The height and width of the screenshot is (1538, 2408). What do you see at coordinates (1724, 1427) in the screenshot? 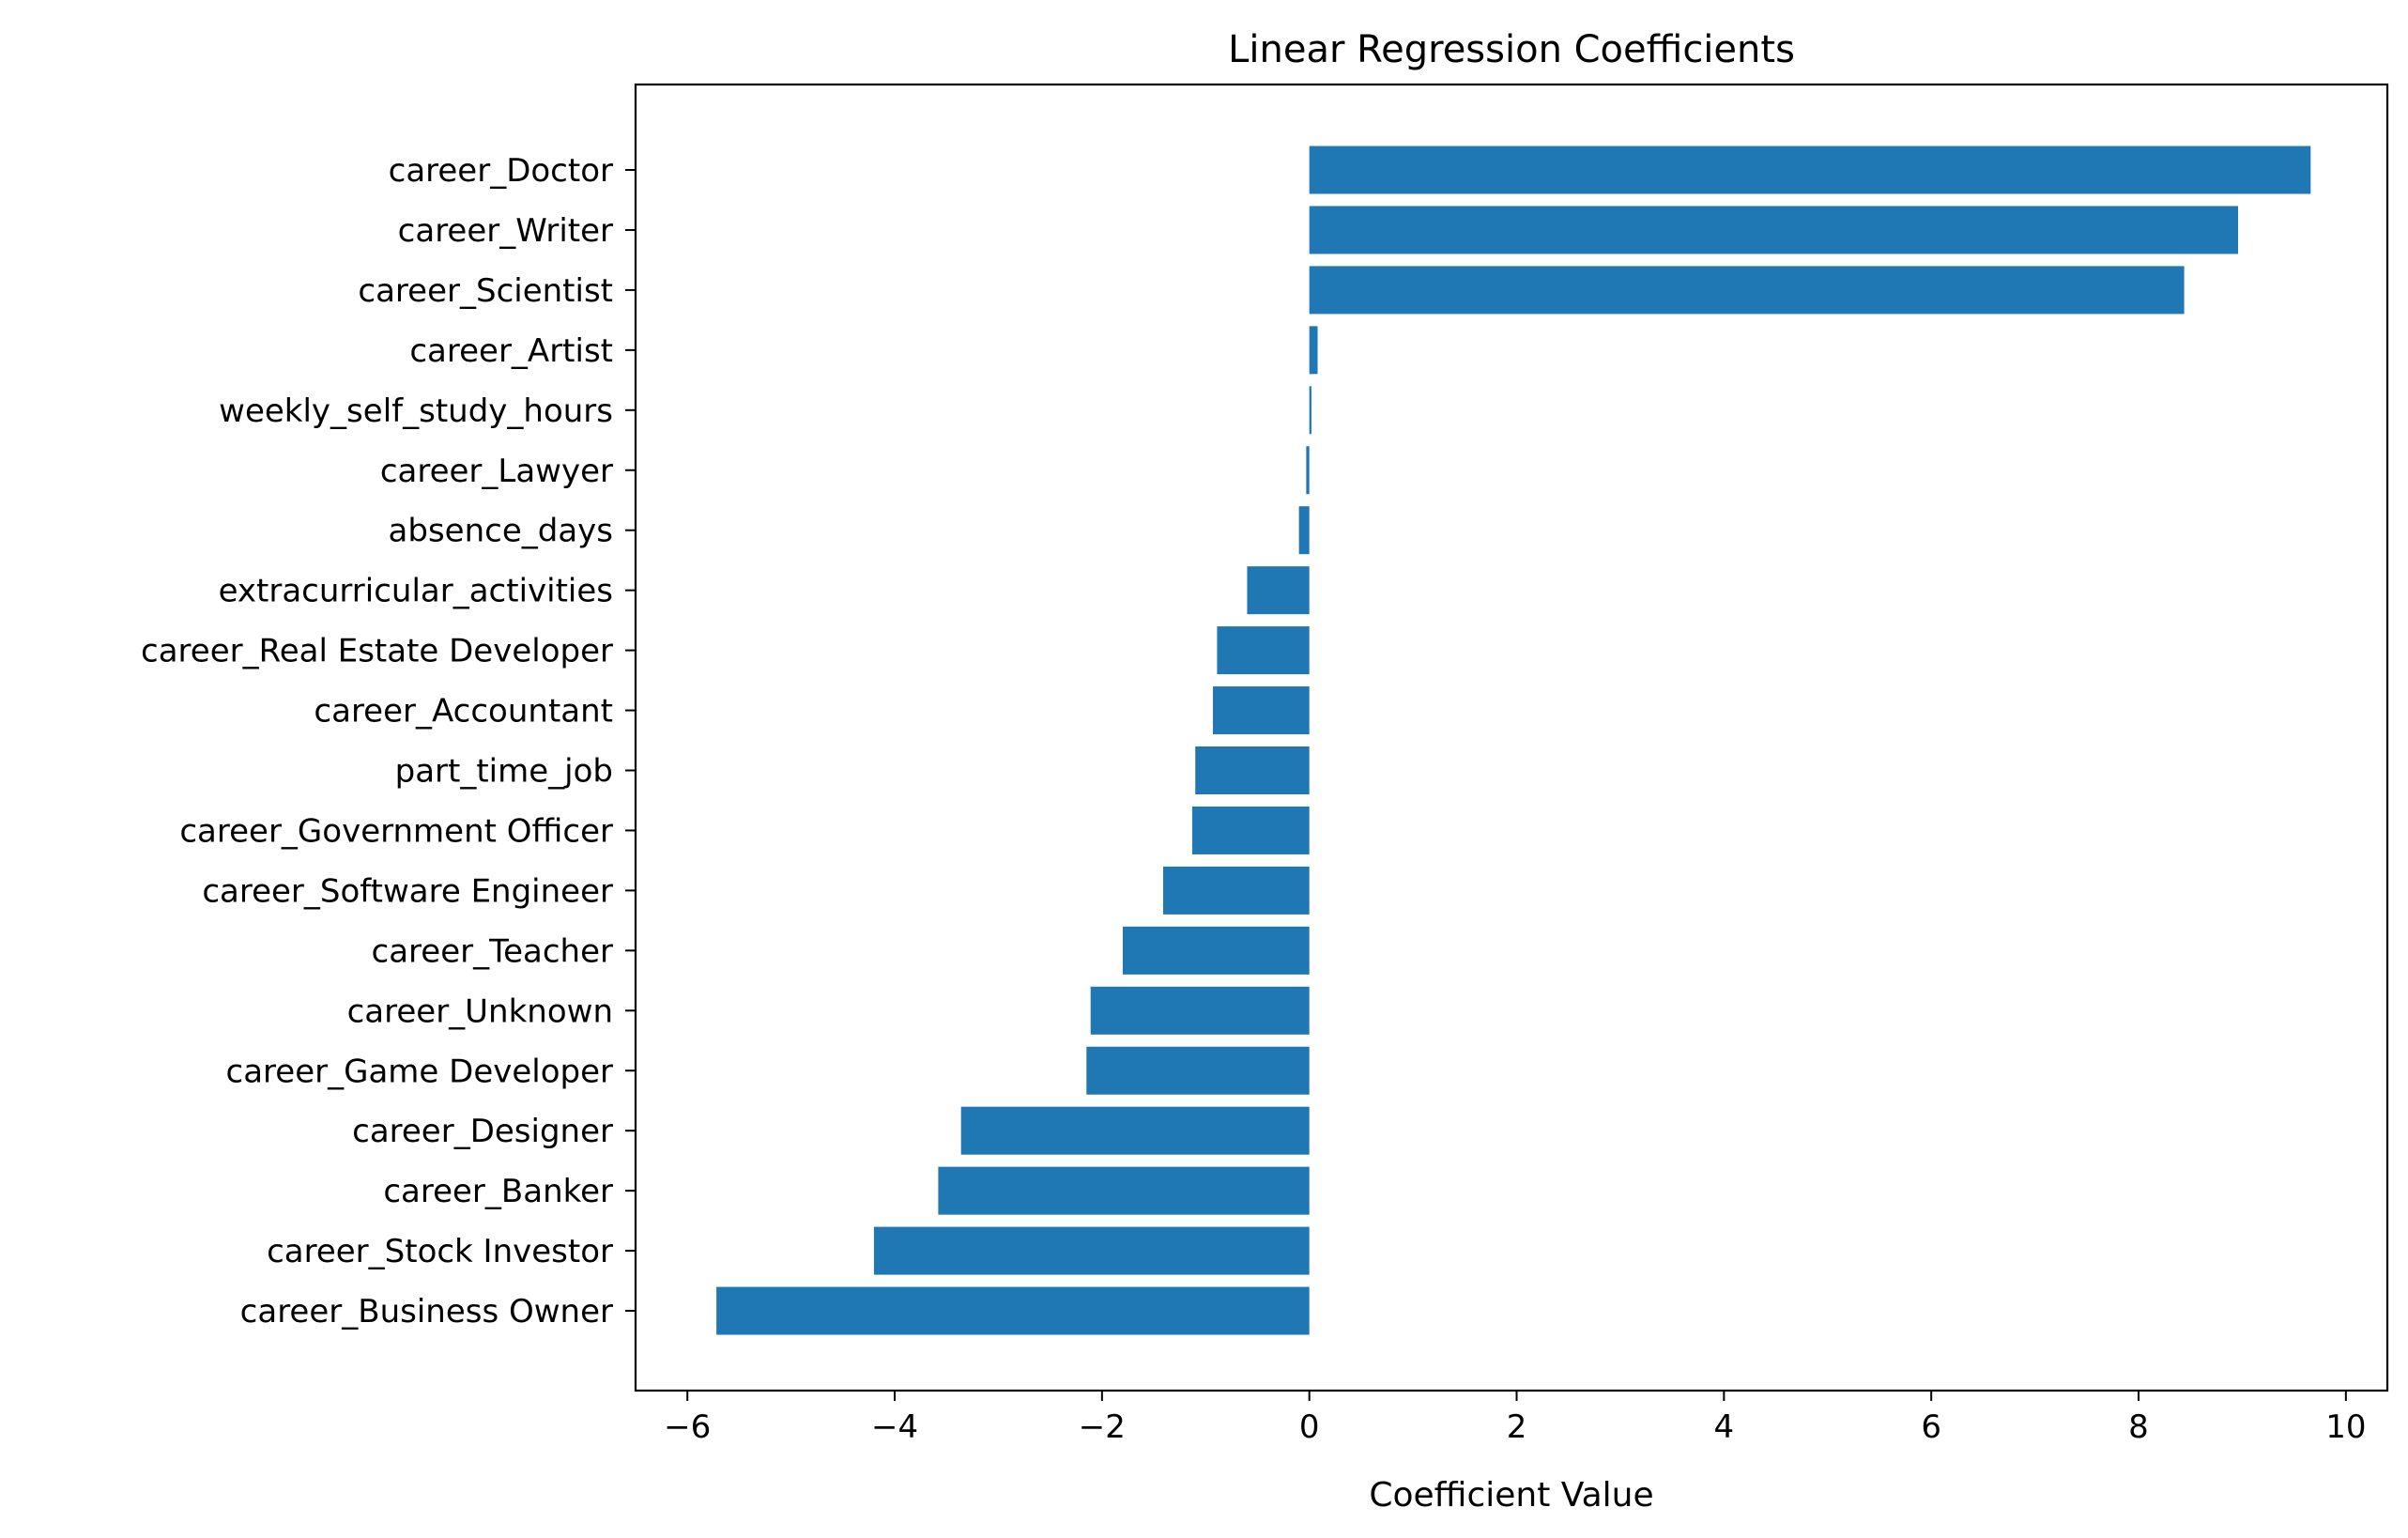
I see `x-tick-label: 4` at bounding box center [1724, 1427].